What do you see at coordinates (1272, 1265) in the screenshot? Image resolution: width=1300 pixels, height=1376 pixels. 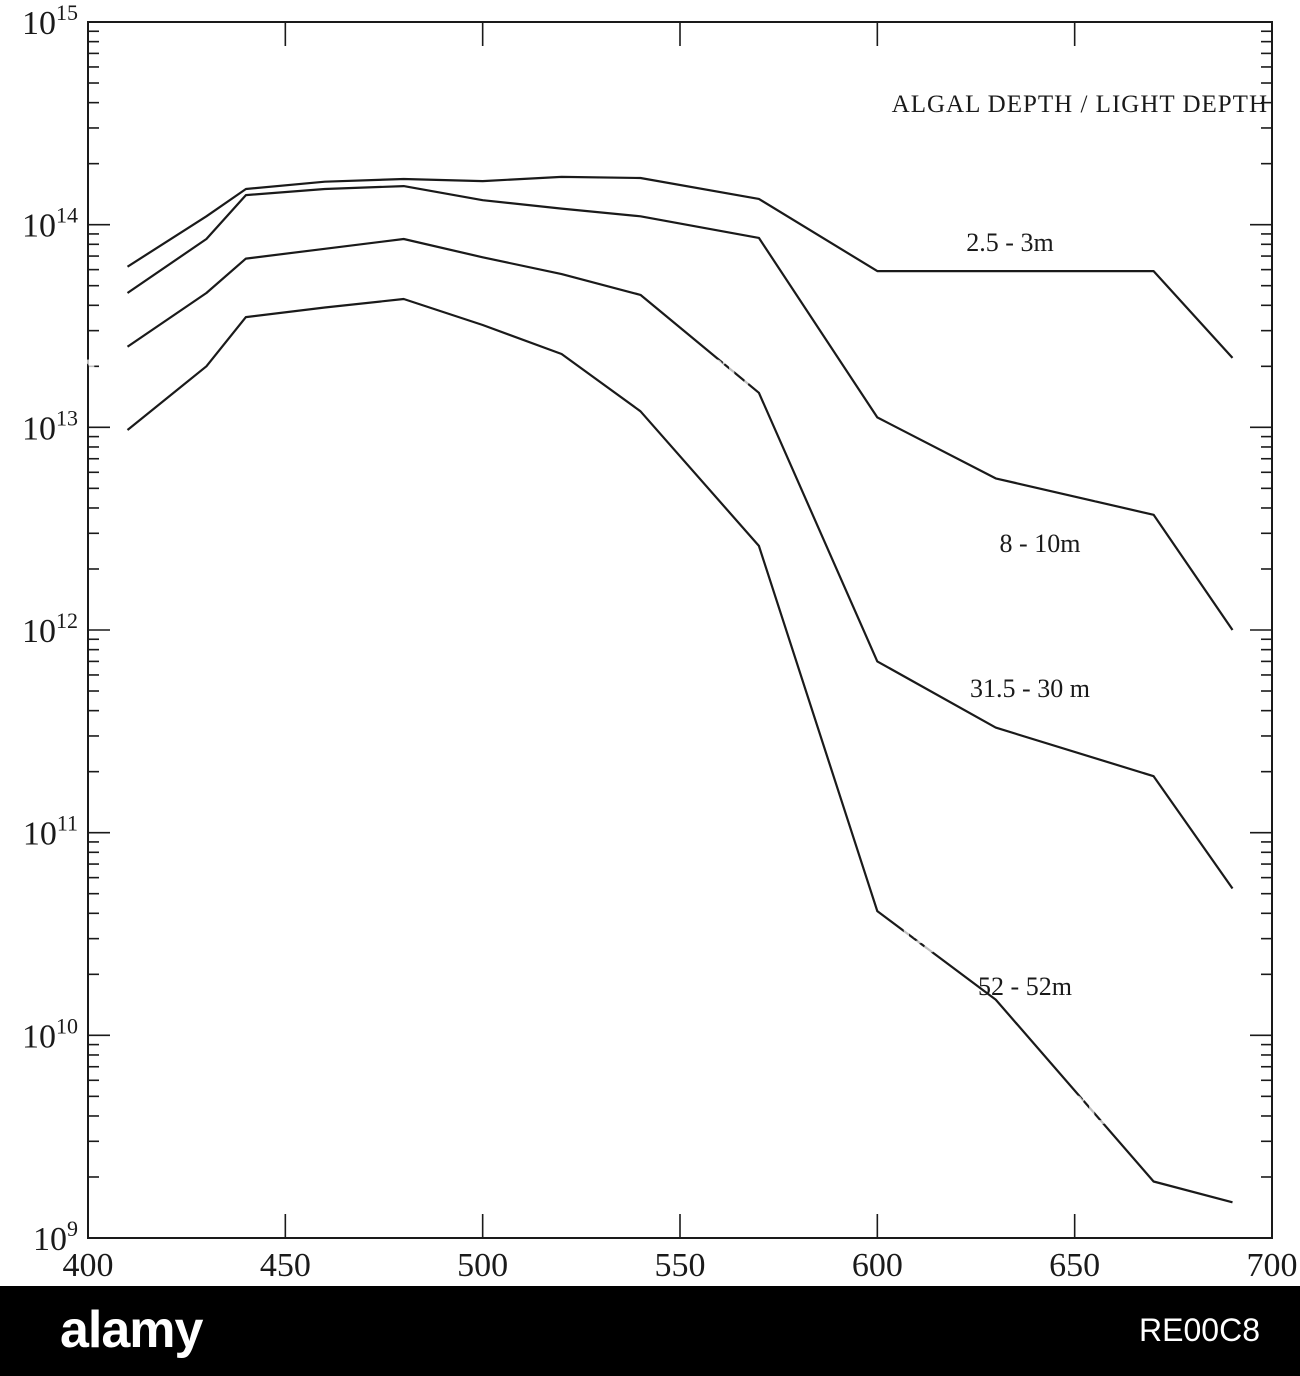 I see `x-tick-label: 700` at bounding box center [1272, 1265].